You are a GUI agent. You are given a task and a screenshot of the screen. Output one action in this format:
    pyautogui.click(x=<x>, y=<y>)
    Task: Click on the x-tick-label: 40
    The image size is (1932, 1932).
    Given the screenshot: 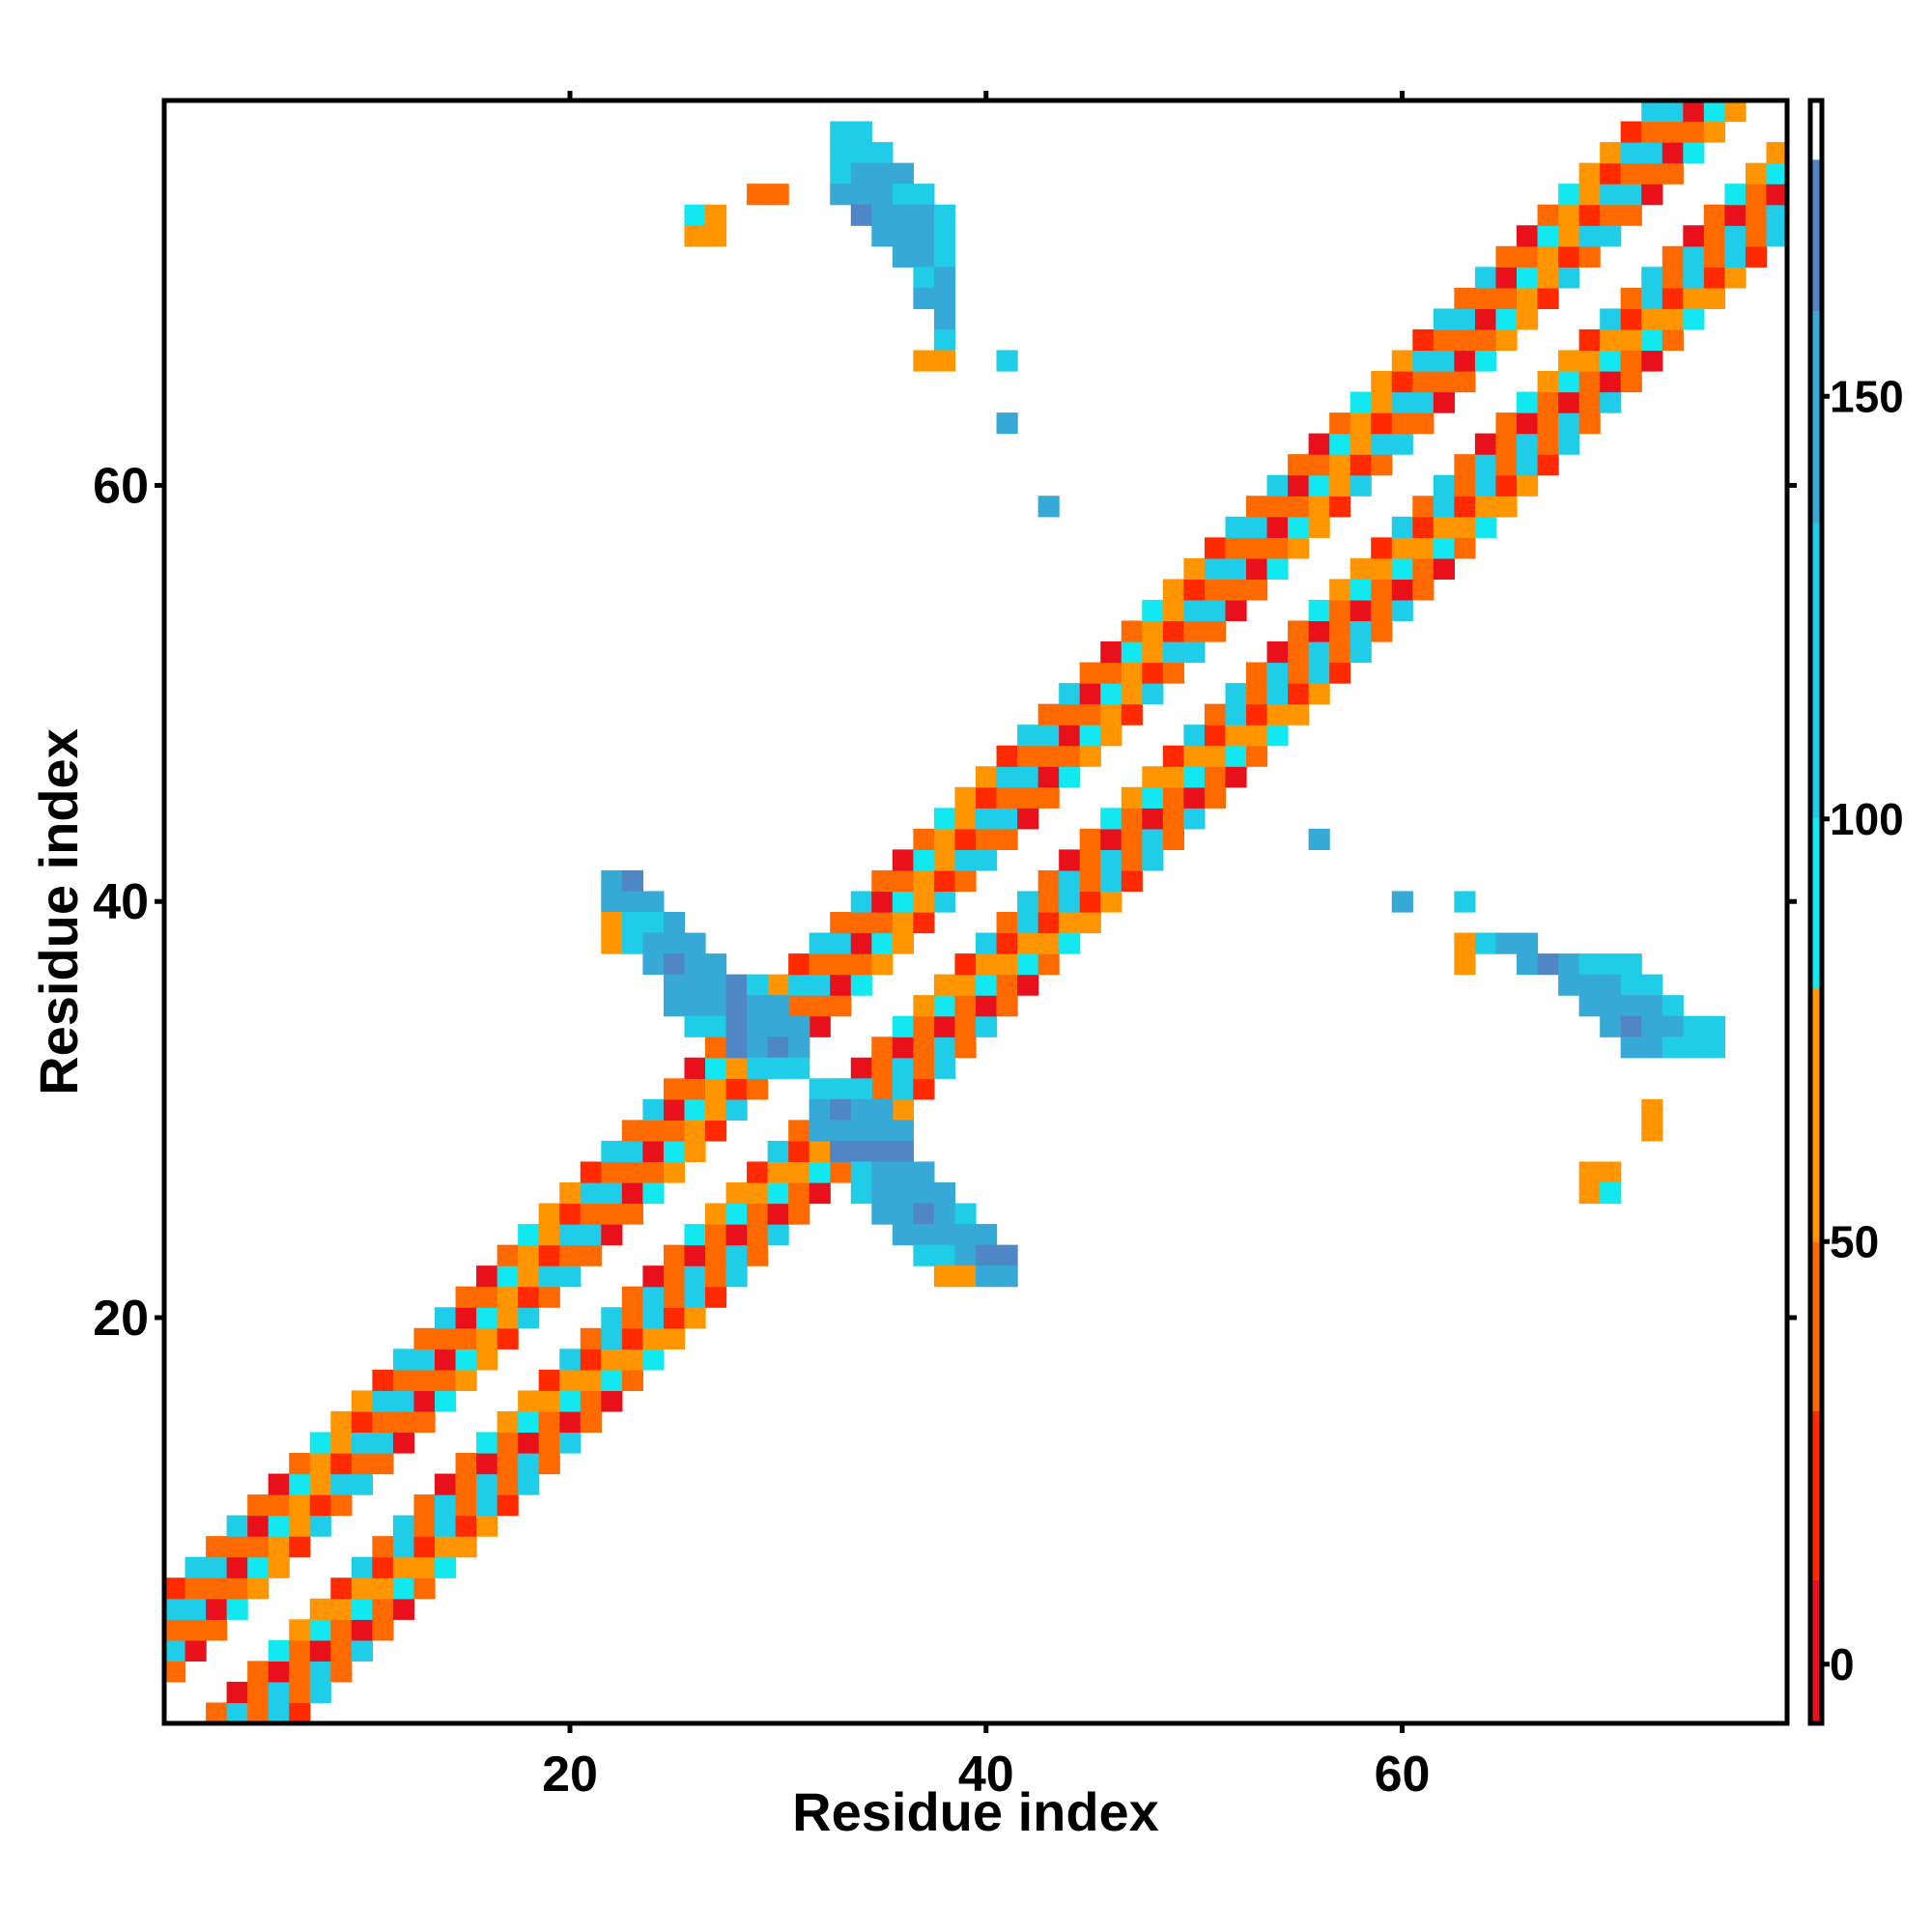 What is the action you would take?
    pyautogui.click(x=986, y=1775)
    